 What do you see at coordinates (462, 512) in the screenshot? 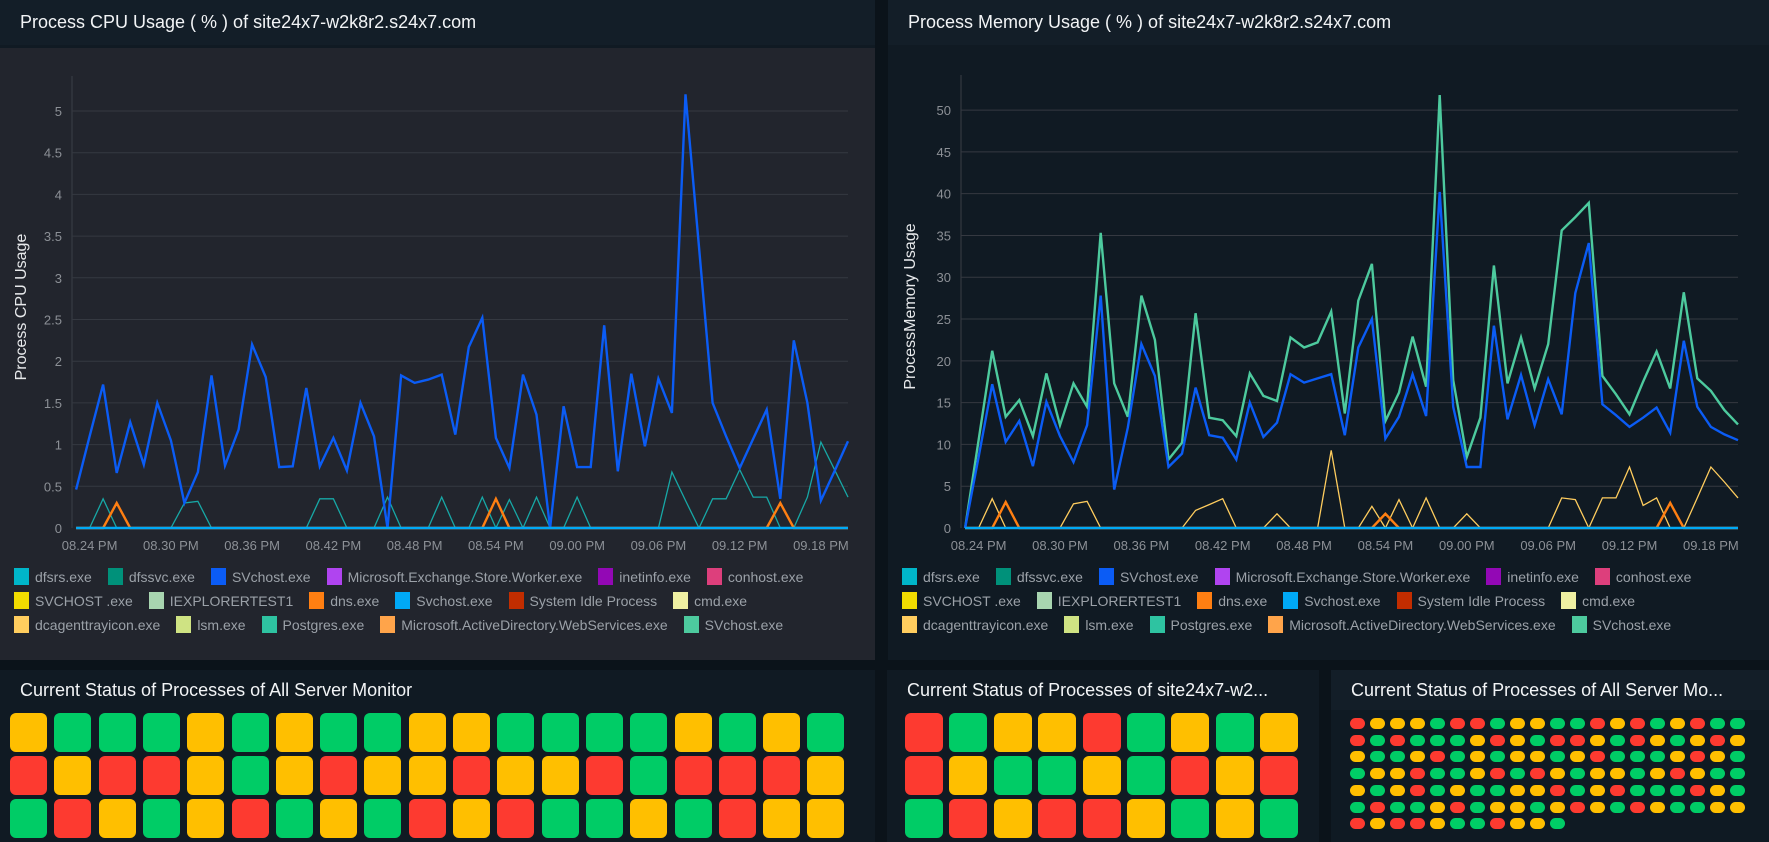
I see `series-line-dns-exe` at bounding box center [462, 512].